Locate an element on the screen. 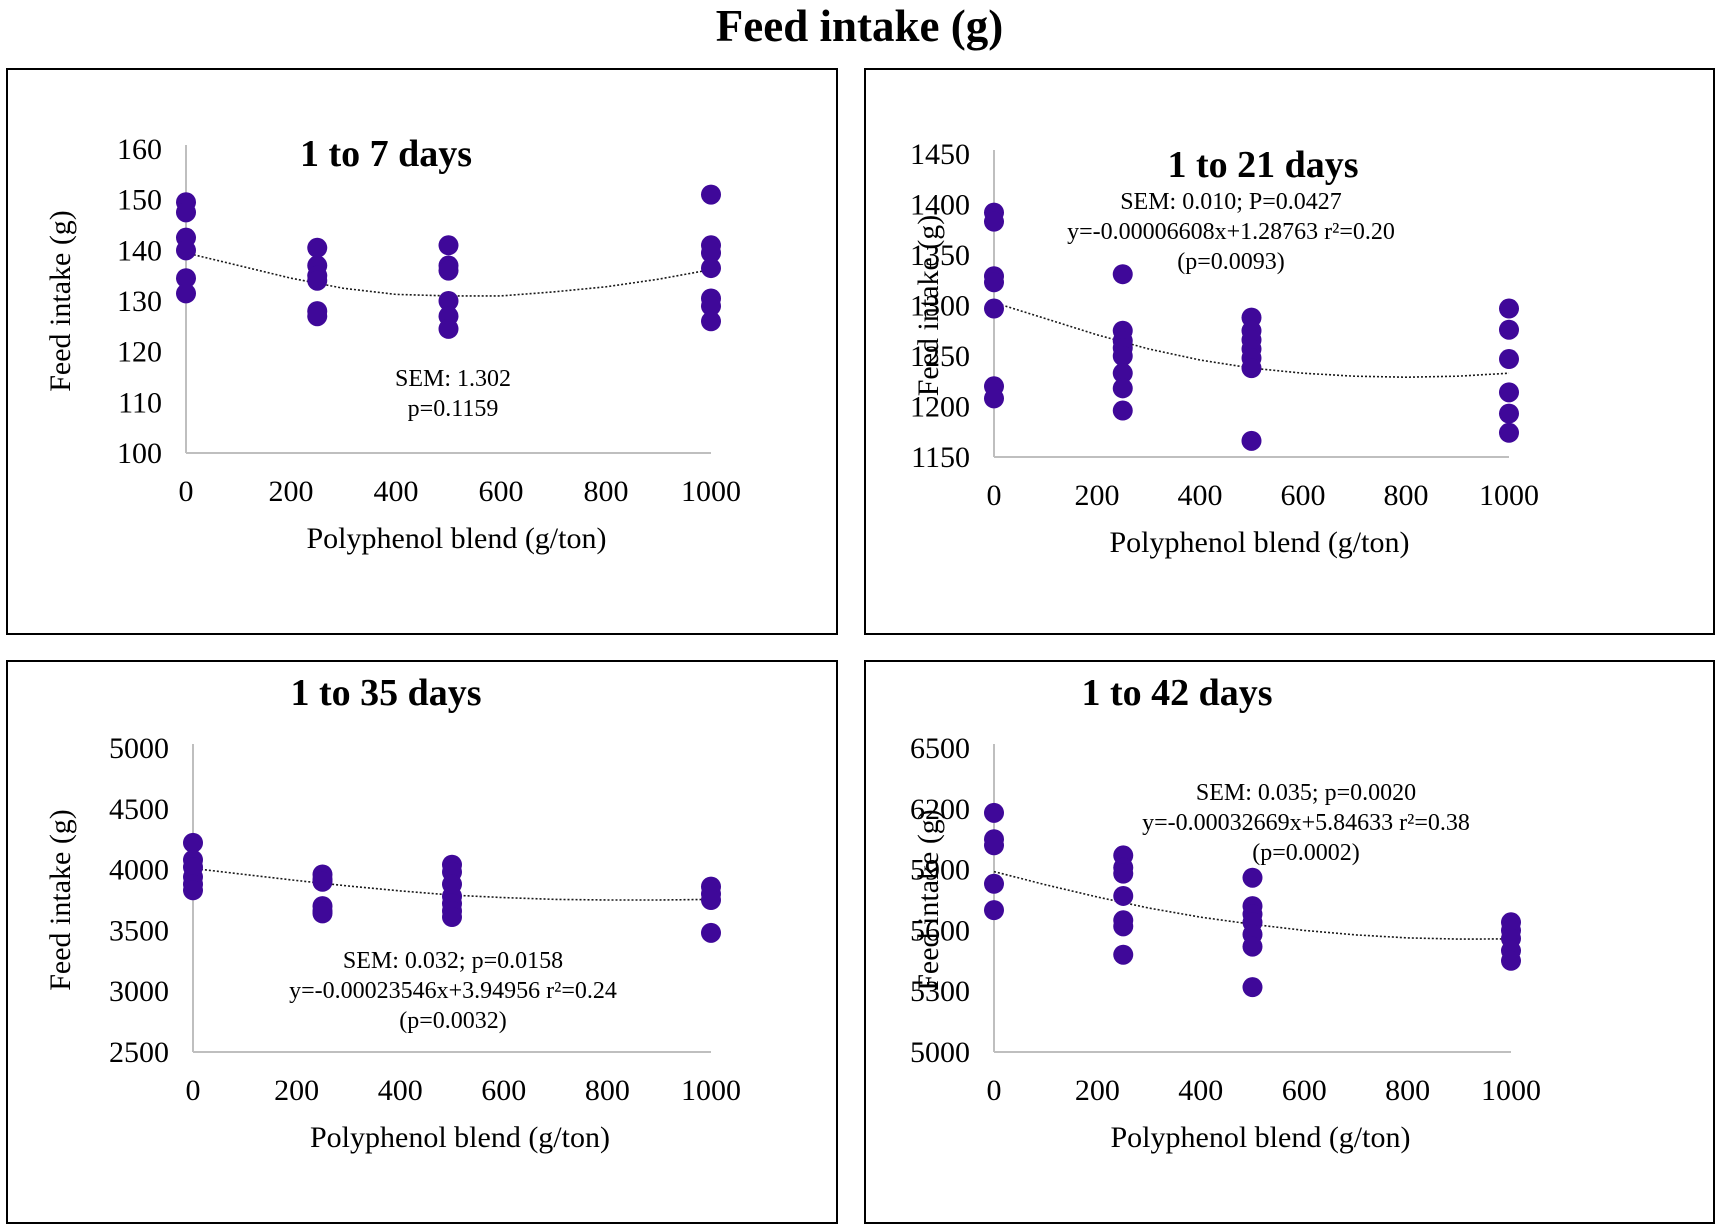 The image size is (1719, 1229). stats-annotation-line: y=-0.00006608x+1.28763 r²=0.20 is located at coordinates (1231, 232).